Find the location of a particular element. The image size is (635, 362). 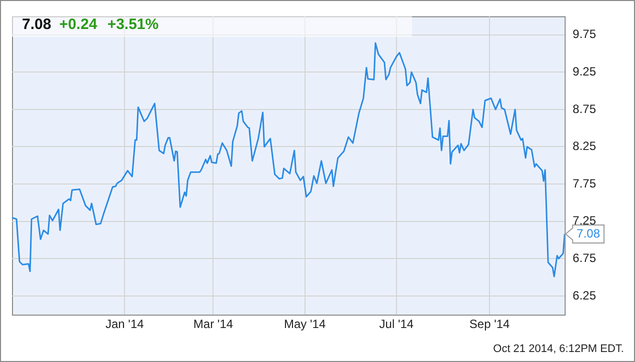

annotation: 7.08 is located at coordinates (588, 233).